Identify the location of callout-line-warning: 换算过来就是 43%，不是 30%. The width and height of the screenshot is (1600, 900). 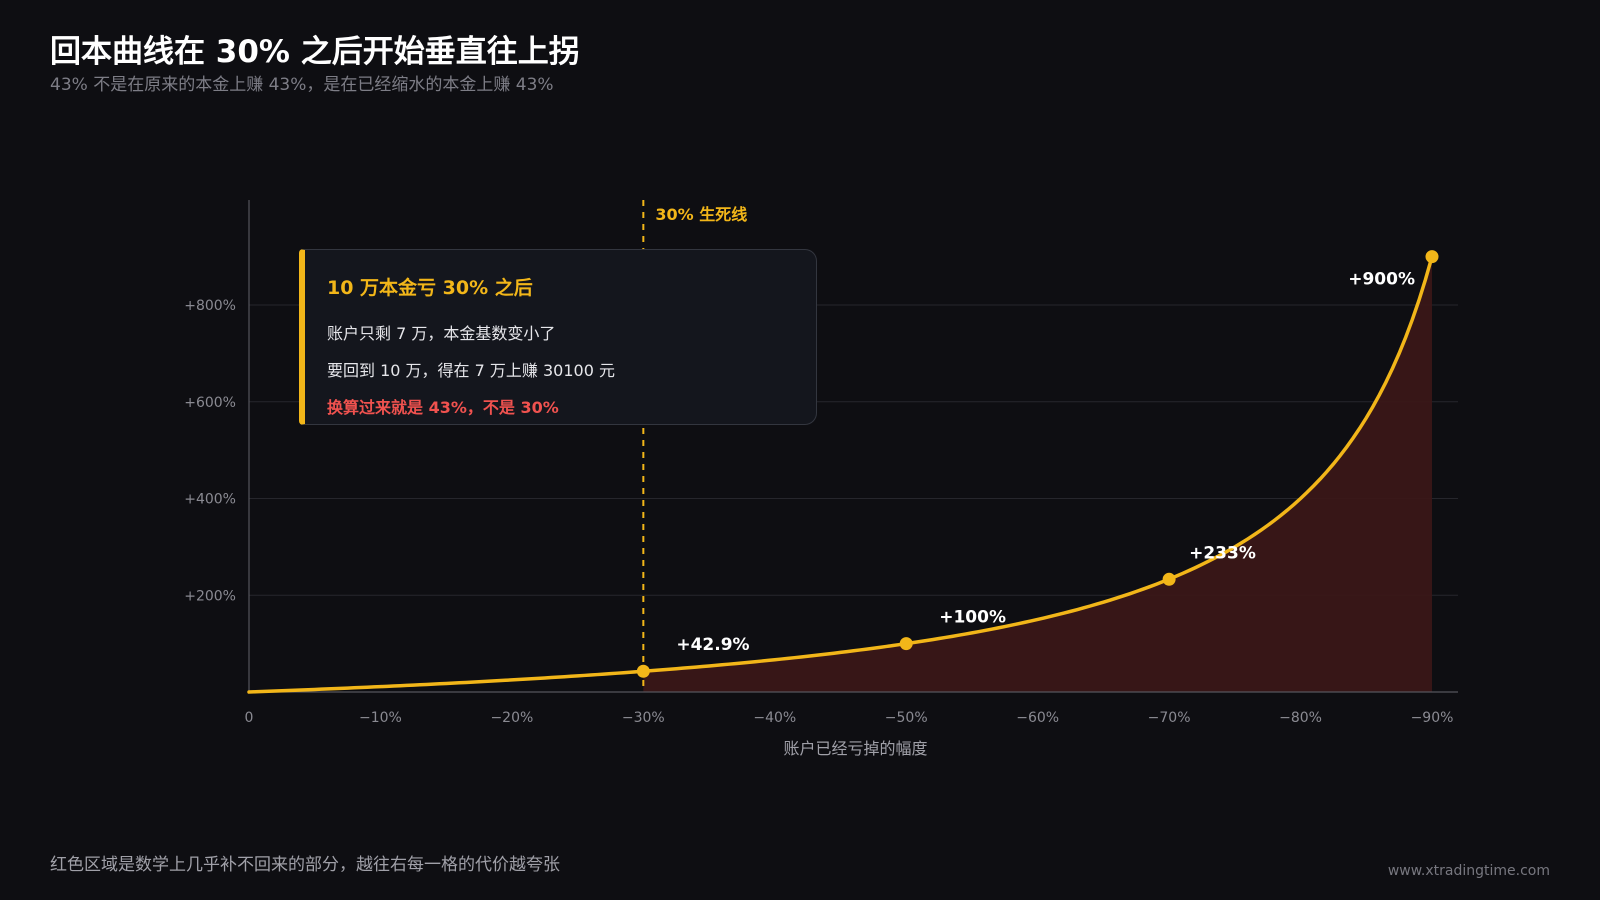
(443, 407).